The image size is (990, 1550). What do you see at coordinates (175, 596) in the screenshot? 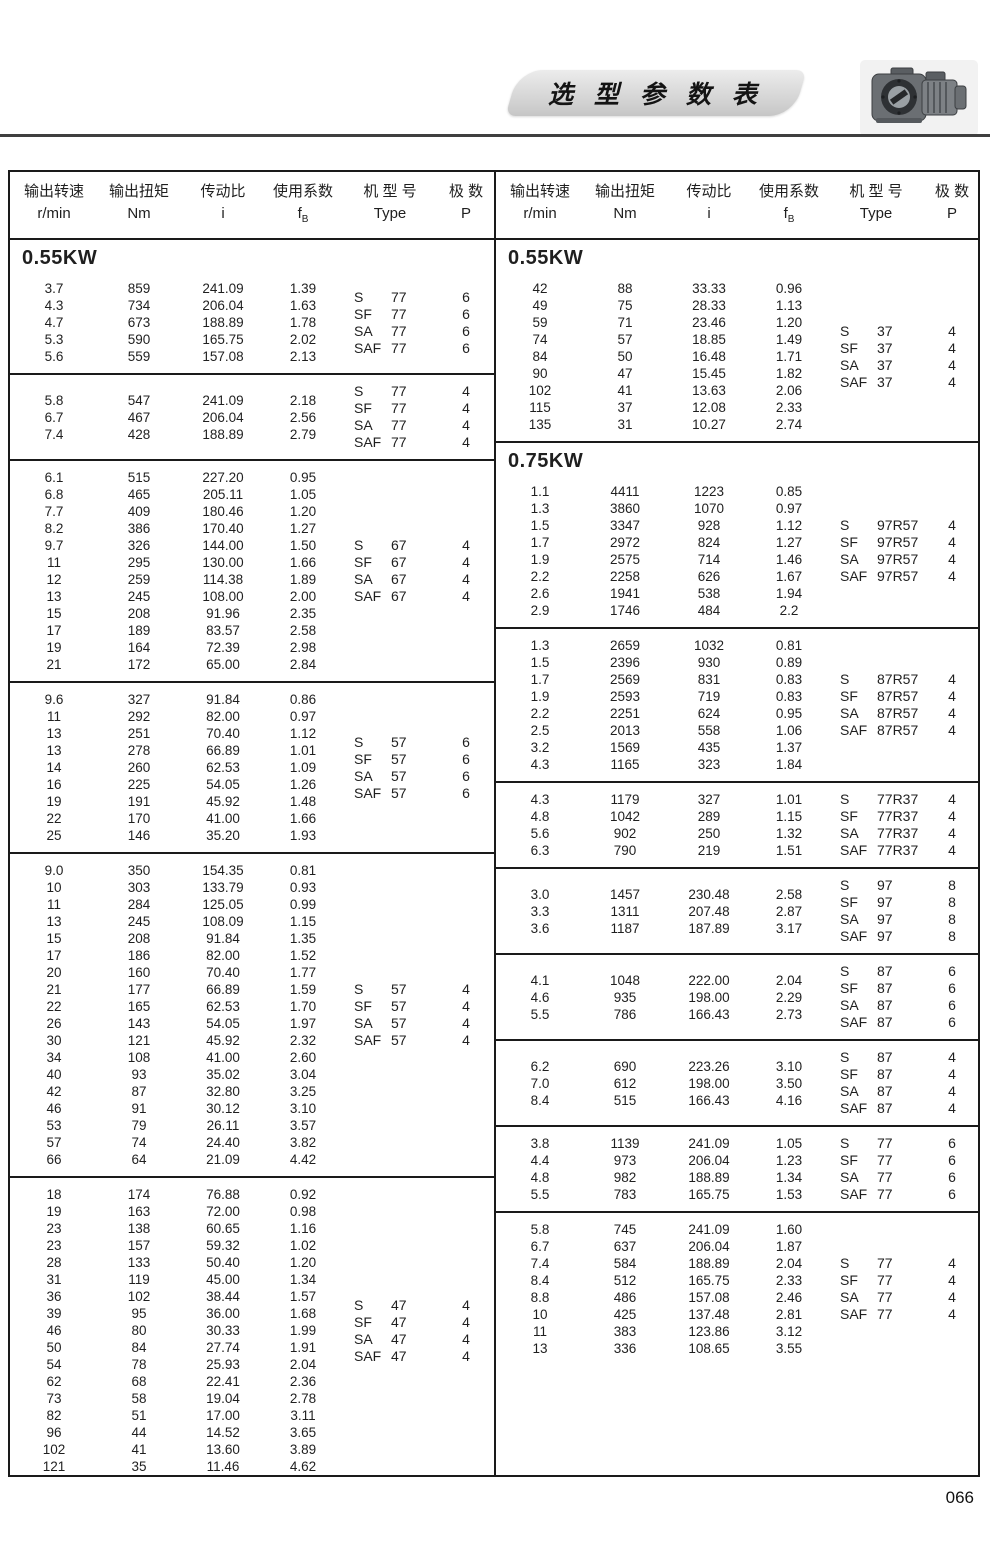
I see `table-row: 13 245 108.00 2.00` at bounding box center [175, 596].